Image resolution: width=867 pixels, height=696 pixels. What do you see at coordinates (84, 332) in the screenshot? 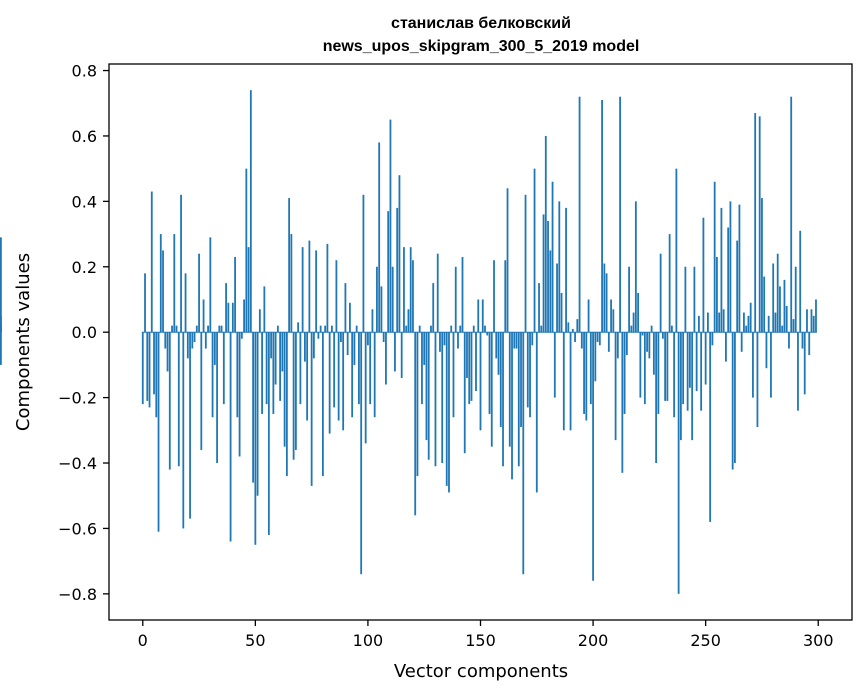
I see `y-tick-label: 0.0` at bounding box center [84, 332].